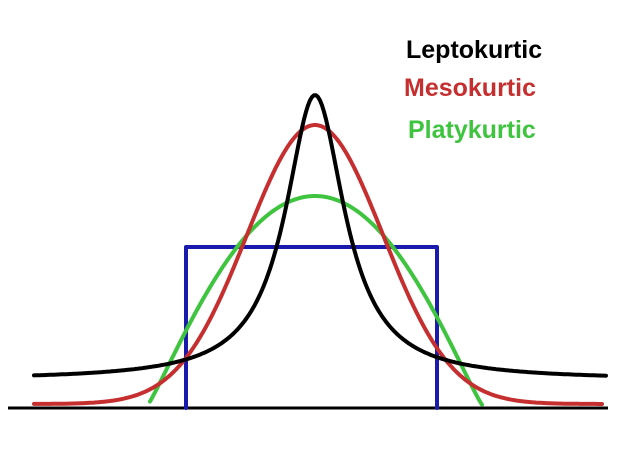  What do you see at coordinates (472, 130) in the screenshot?
I see `legend-platykurtic: Platykurtic` at bounding box center [472, 130].